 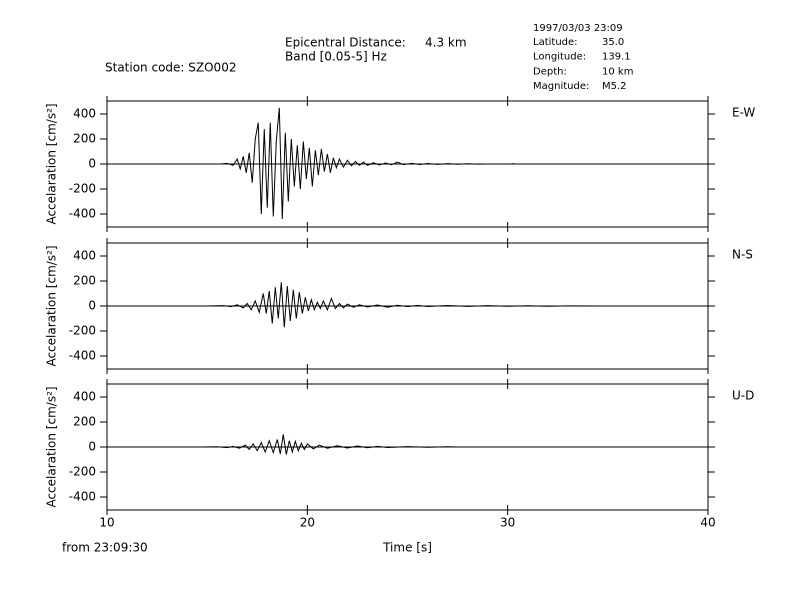 I want to click on info-label: Depth:, so click(x=550, y=71).